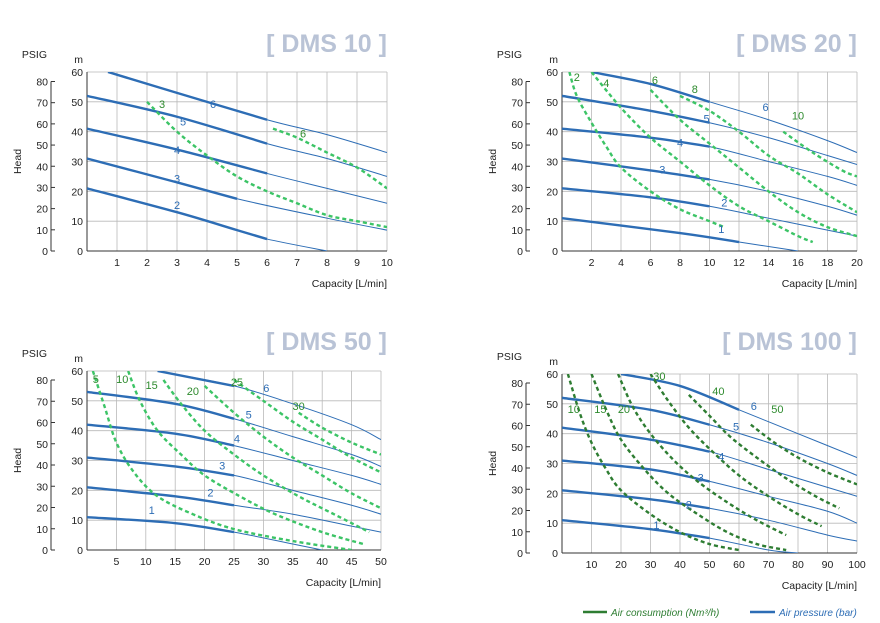  Describe the element at coordinates (857, 263) in the screenshot. I see `x-tick-label: 20` at that location.